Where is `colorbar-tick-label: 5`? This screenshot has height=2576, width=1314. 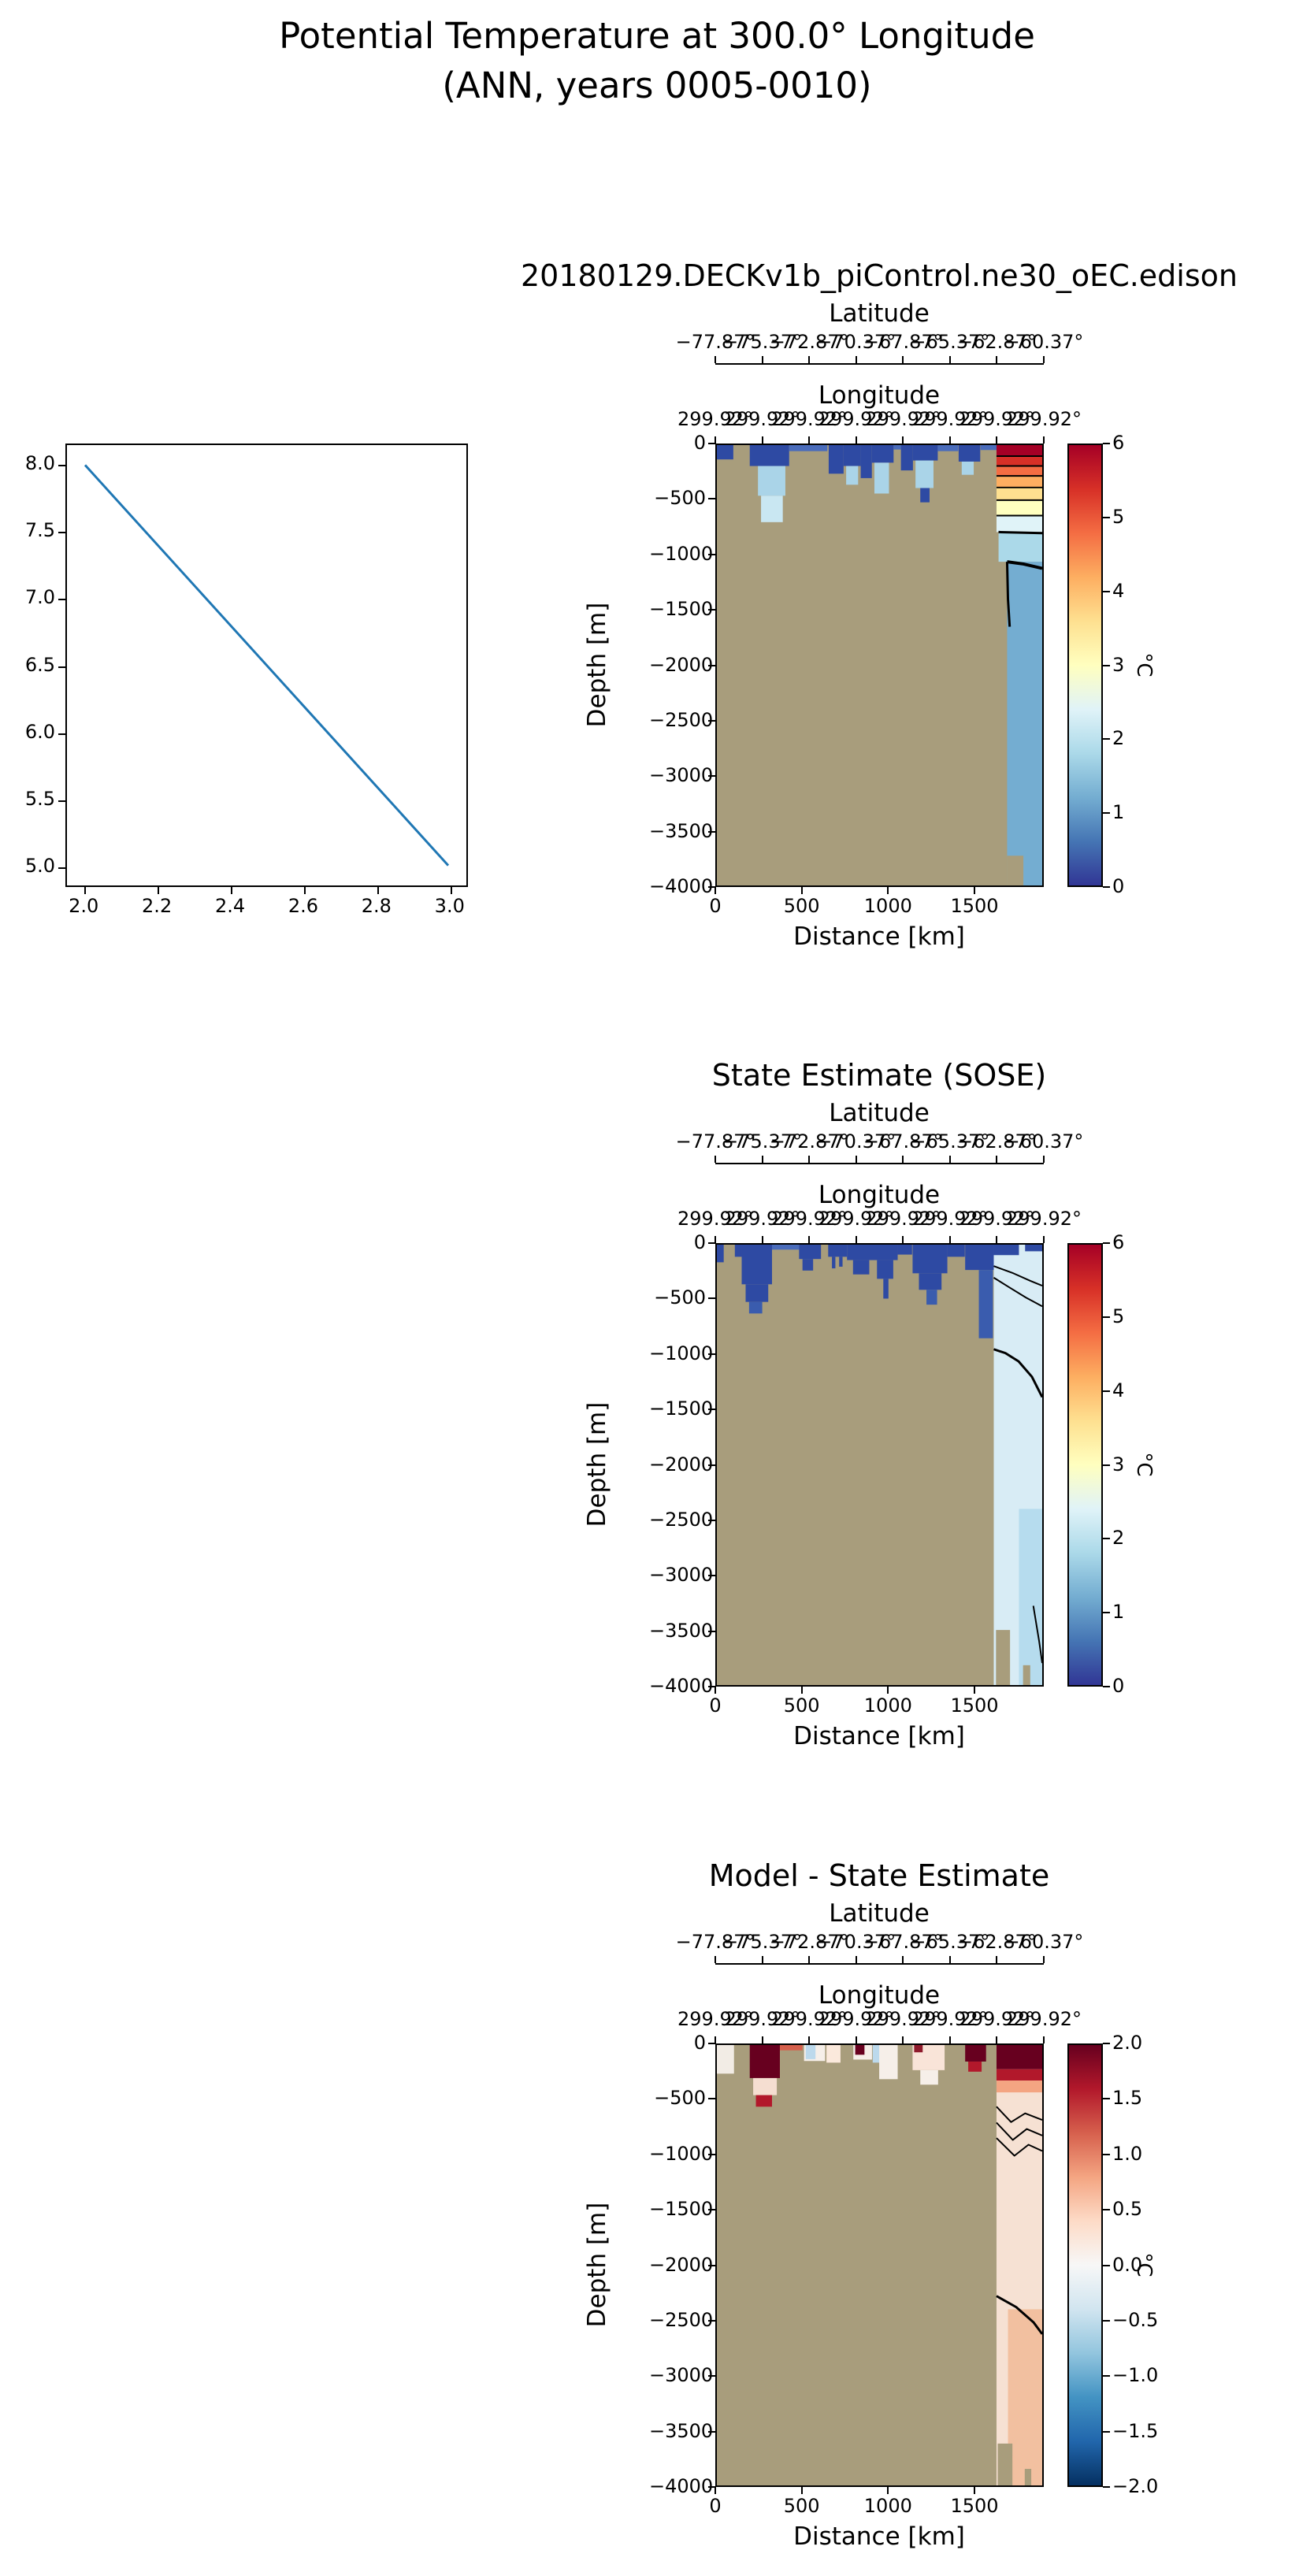
colorbar-tick-label: 5 is located at coordinates (1118, 1316).